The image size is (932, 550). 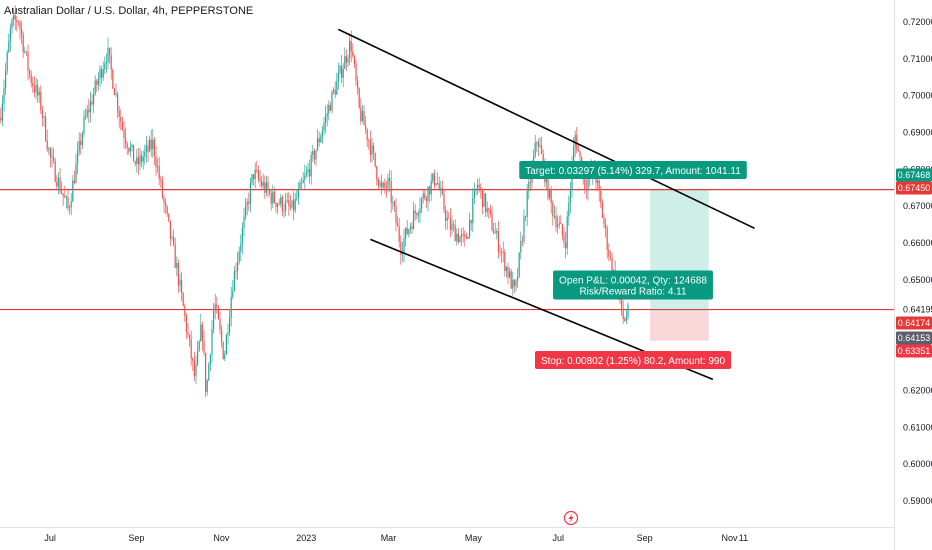 I want to click on x-tick-label: May, so click(x=474, y=538).